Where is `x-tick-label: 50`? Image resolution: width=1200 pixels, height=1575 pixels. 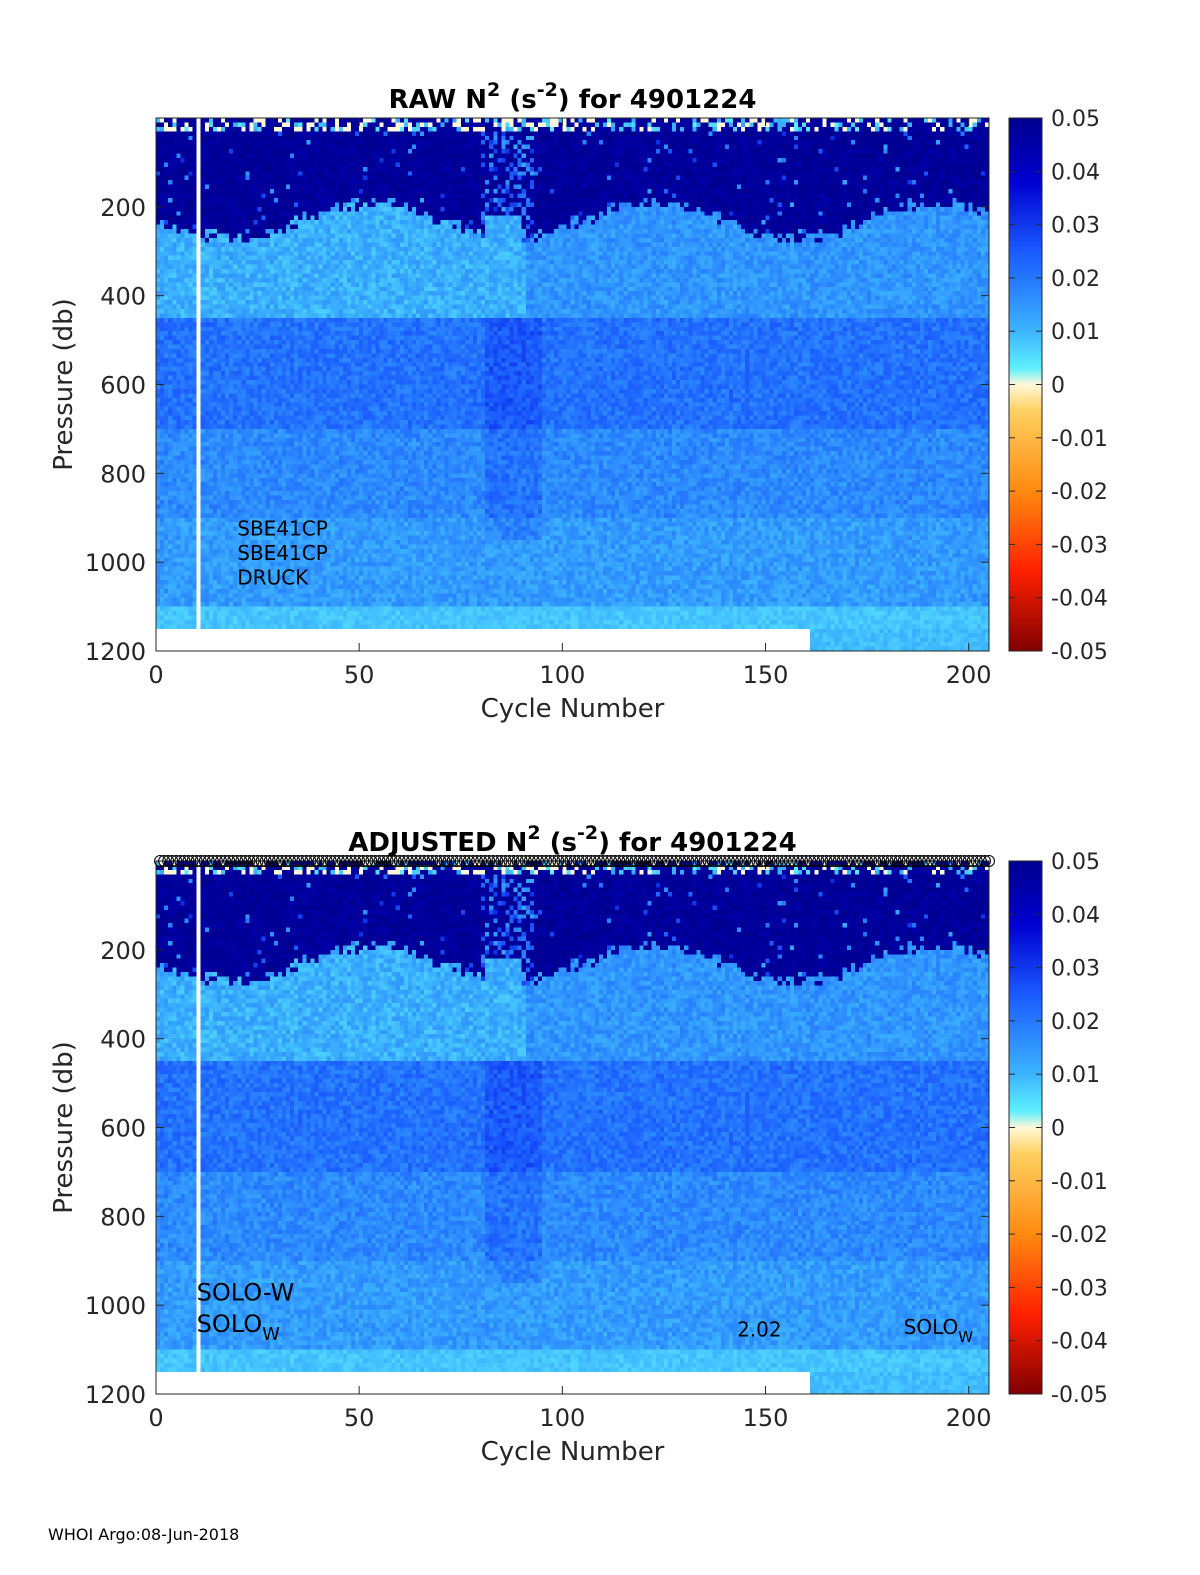 x-tick-label: 50 is located at coordinates (359, 1418).